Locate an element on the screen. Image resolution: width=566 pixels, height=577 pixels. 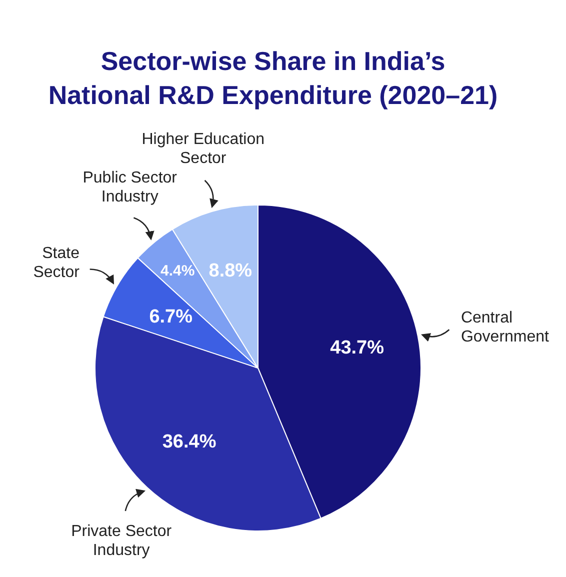
data-label: 4.4% is located at coordinates (177, 271).